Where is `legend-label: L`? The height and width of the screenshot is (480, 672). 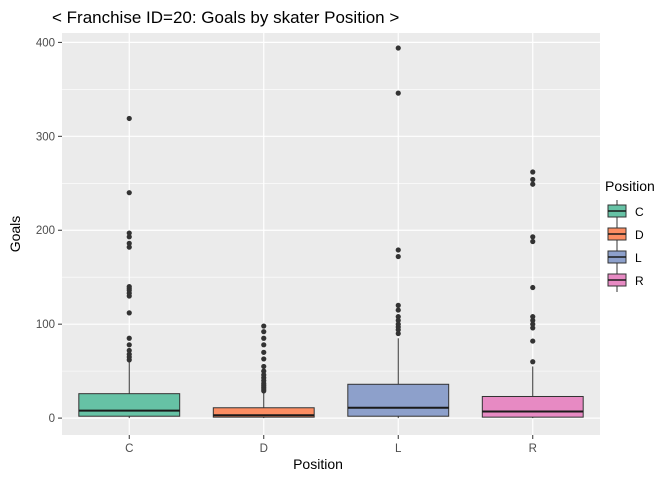 legend-label: L is located at coordinates (638, 258).